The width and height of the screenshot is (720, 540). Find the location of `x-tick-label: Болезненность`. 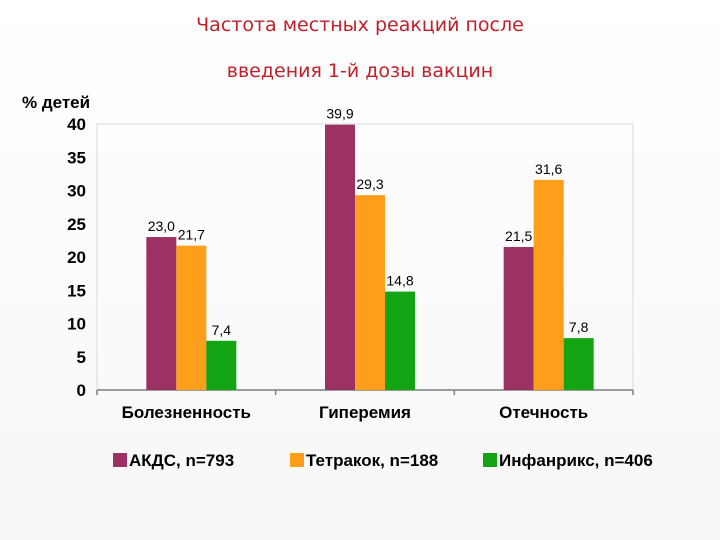

x-tick-label: Болезненность is located at coordinates (186, 412).